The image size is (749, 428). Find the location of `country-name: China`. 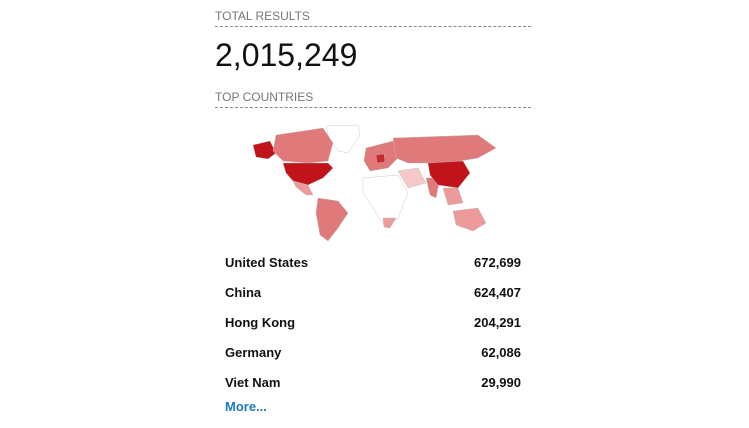

country-name: China is located at coordinates (243, 292).